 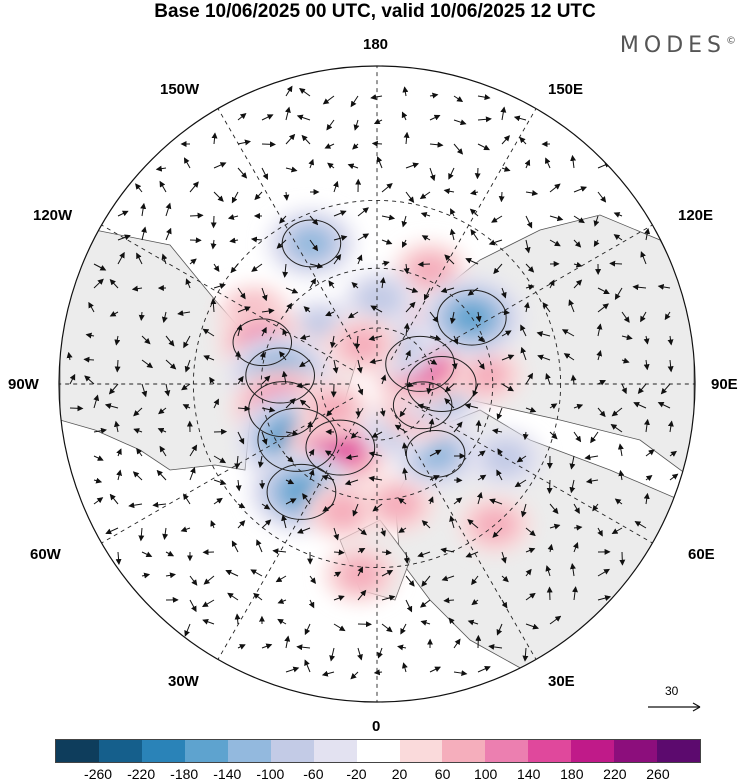 I want to click on vector-scale-arrow, so click(x=674, y=707).